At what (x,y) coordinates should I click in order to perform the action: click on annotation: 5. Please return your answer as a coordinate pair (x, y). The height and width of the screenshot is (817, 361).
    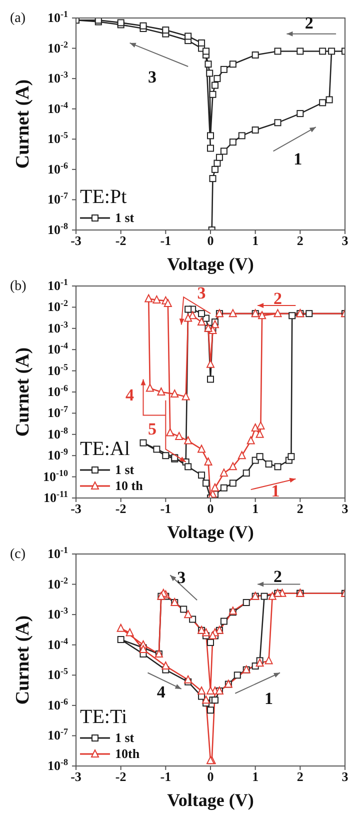
    Looking at the image, I should click on (152, 429).